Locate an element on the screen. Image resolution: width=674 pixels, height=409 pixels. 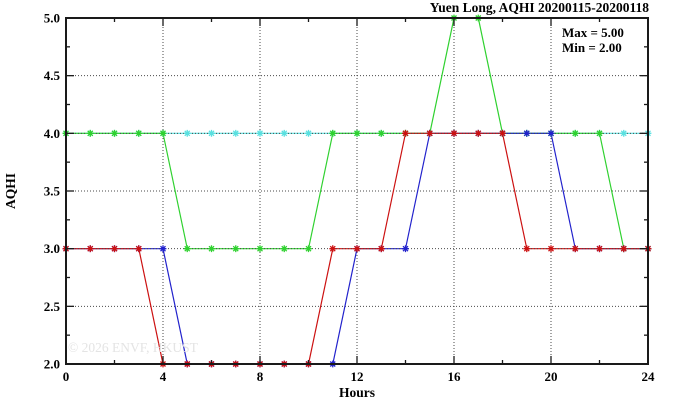
watermark: © 2026 ENVF, HKUST is located at coordinates (133, 347).